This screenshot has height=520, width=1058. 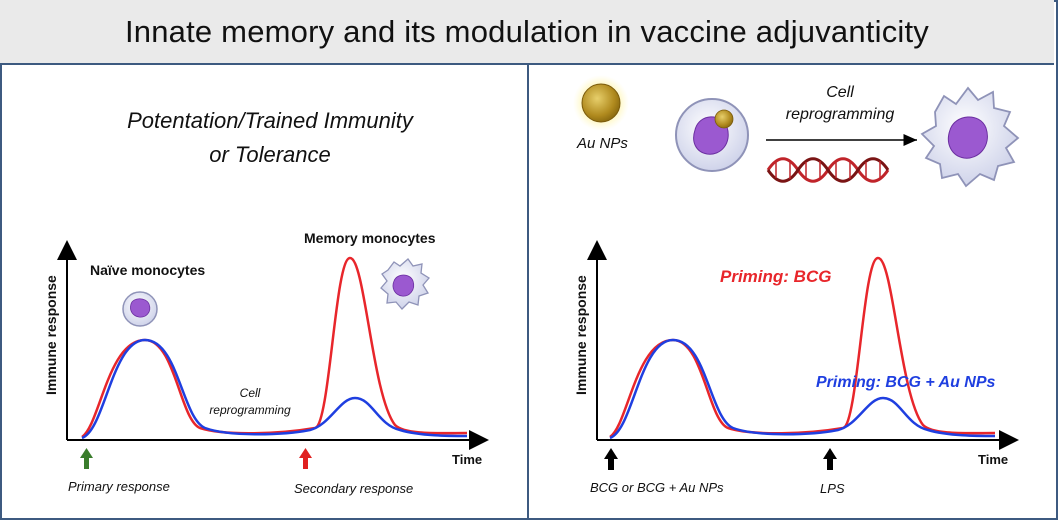 I want to click on memory-monocyte-icon, so click(x=405, y=284).